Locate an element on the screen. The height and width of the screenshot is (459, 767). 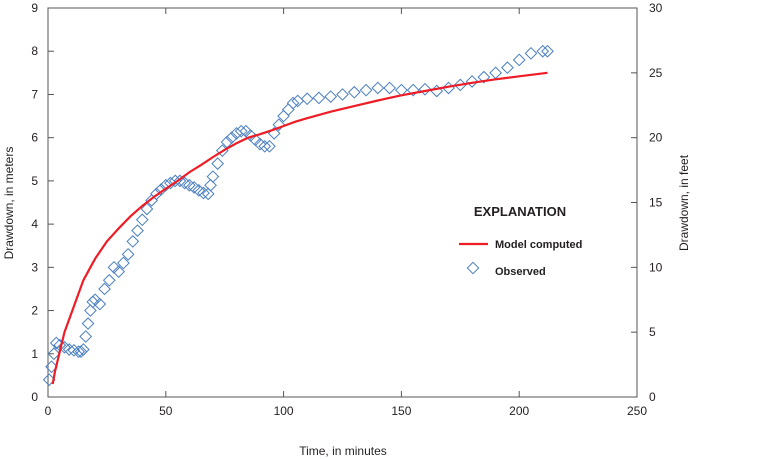
legend-model-label: Model computed is located at coordinates (538, 245).